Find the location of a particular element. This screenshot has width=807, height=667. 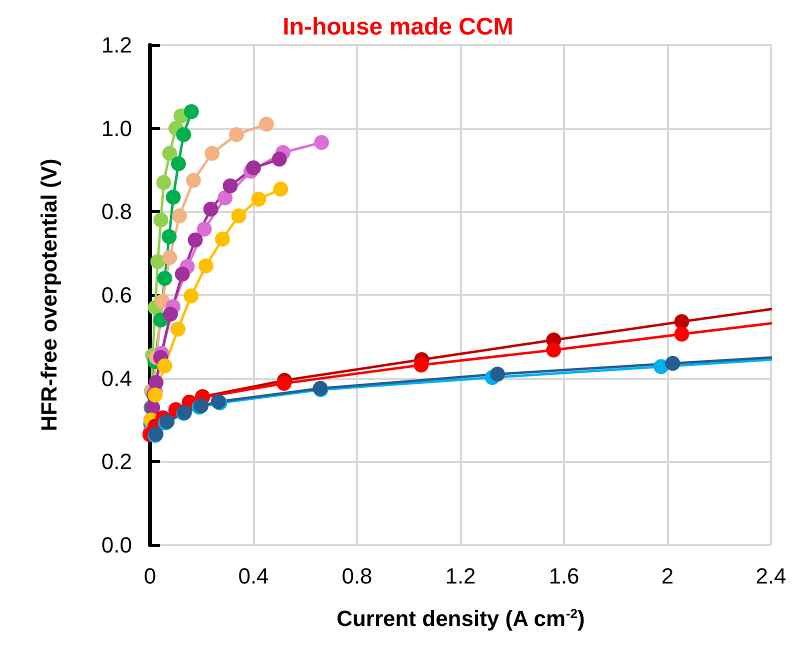

x-tick-label: 2.4 is located at coordinates (771, 576).